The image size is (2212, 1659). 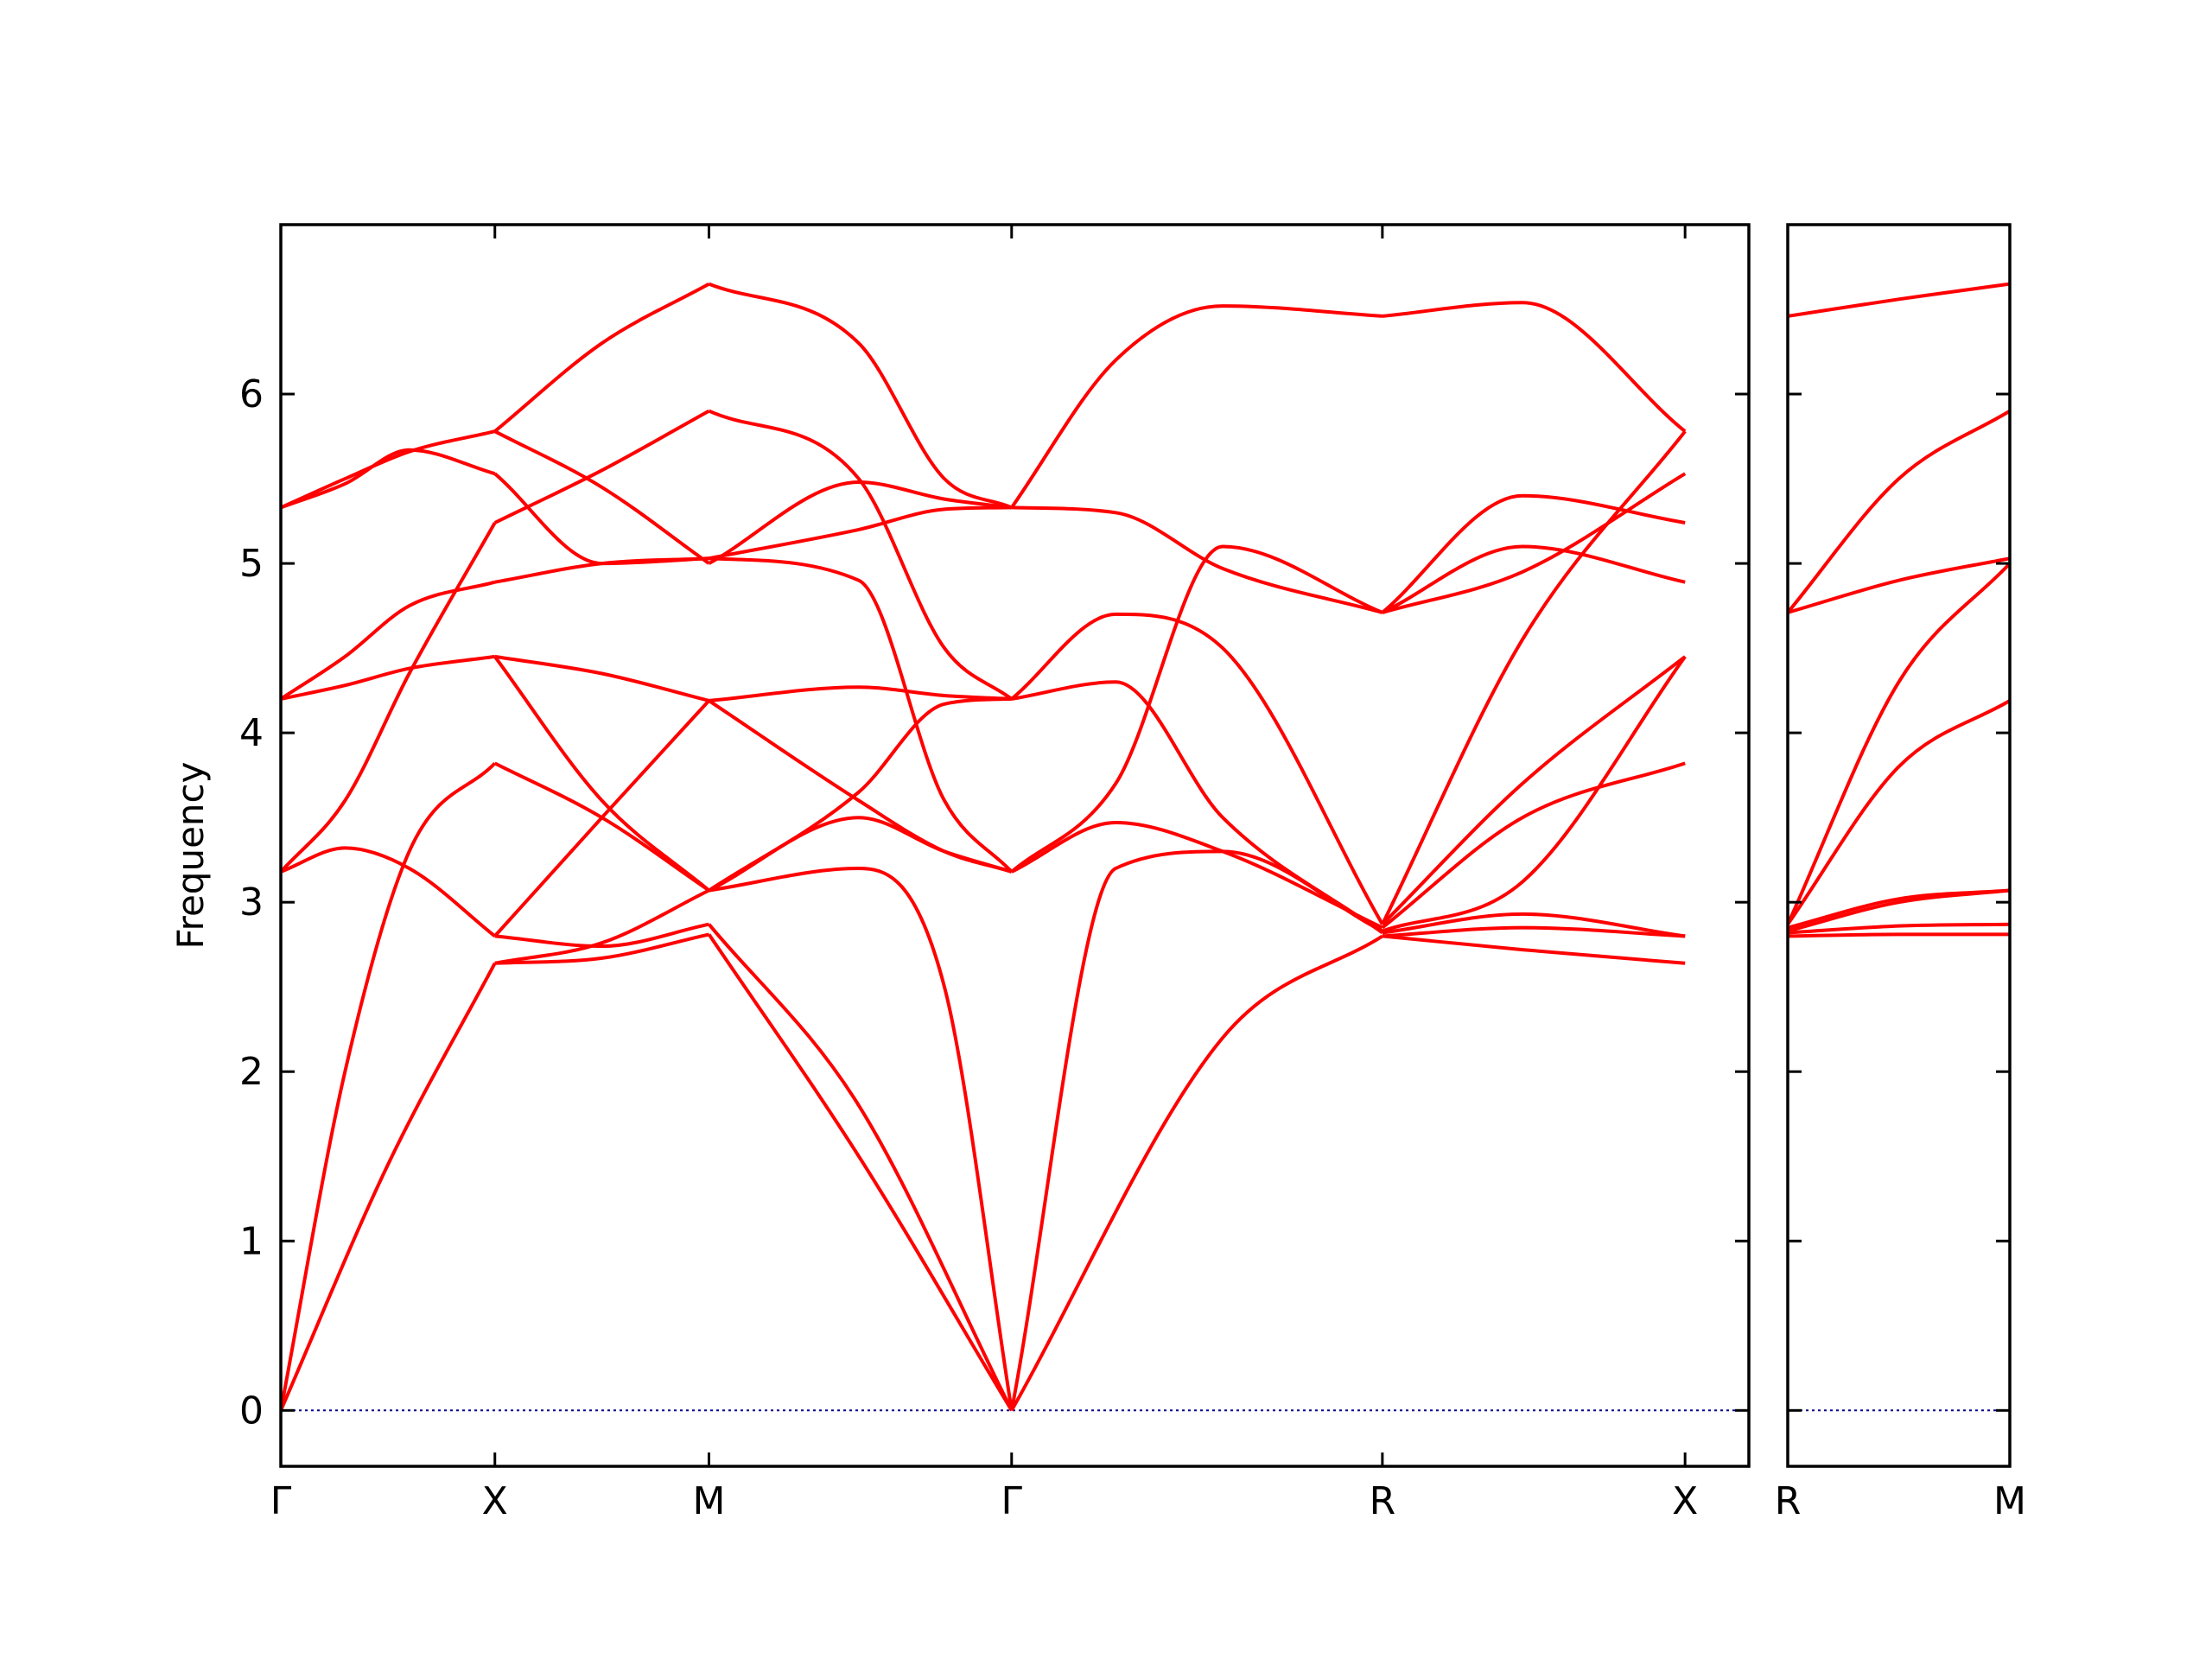 What do you see at coordinates (251, 733) in the screenshot?
I see `y-tick-label: 4` at bounding box center [251, 733].